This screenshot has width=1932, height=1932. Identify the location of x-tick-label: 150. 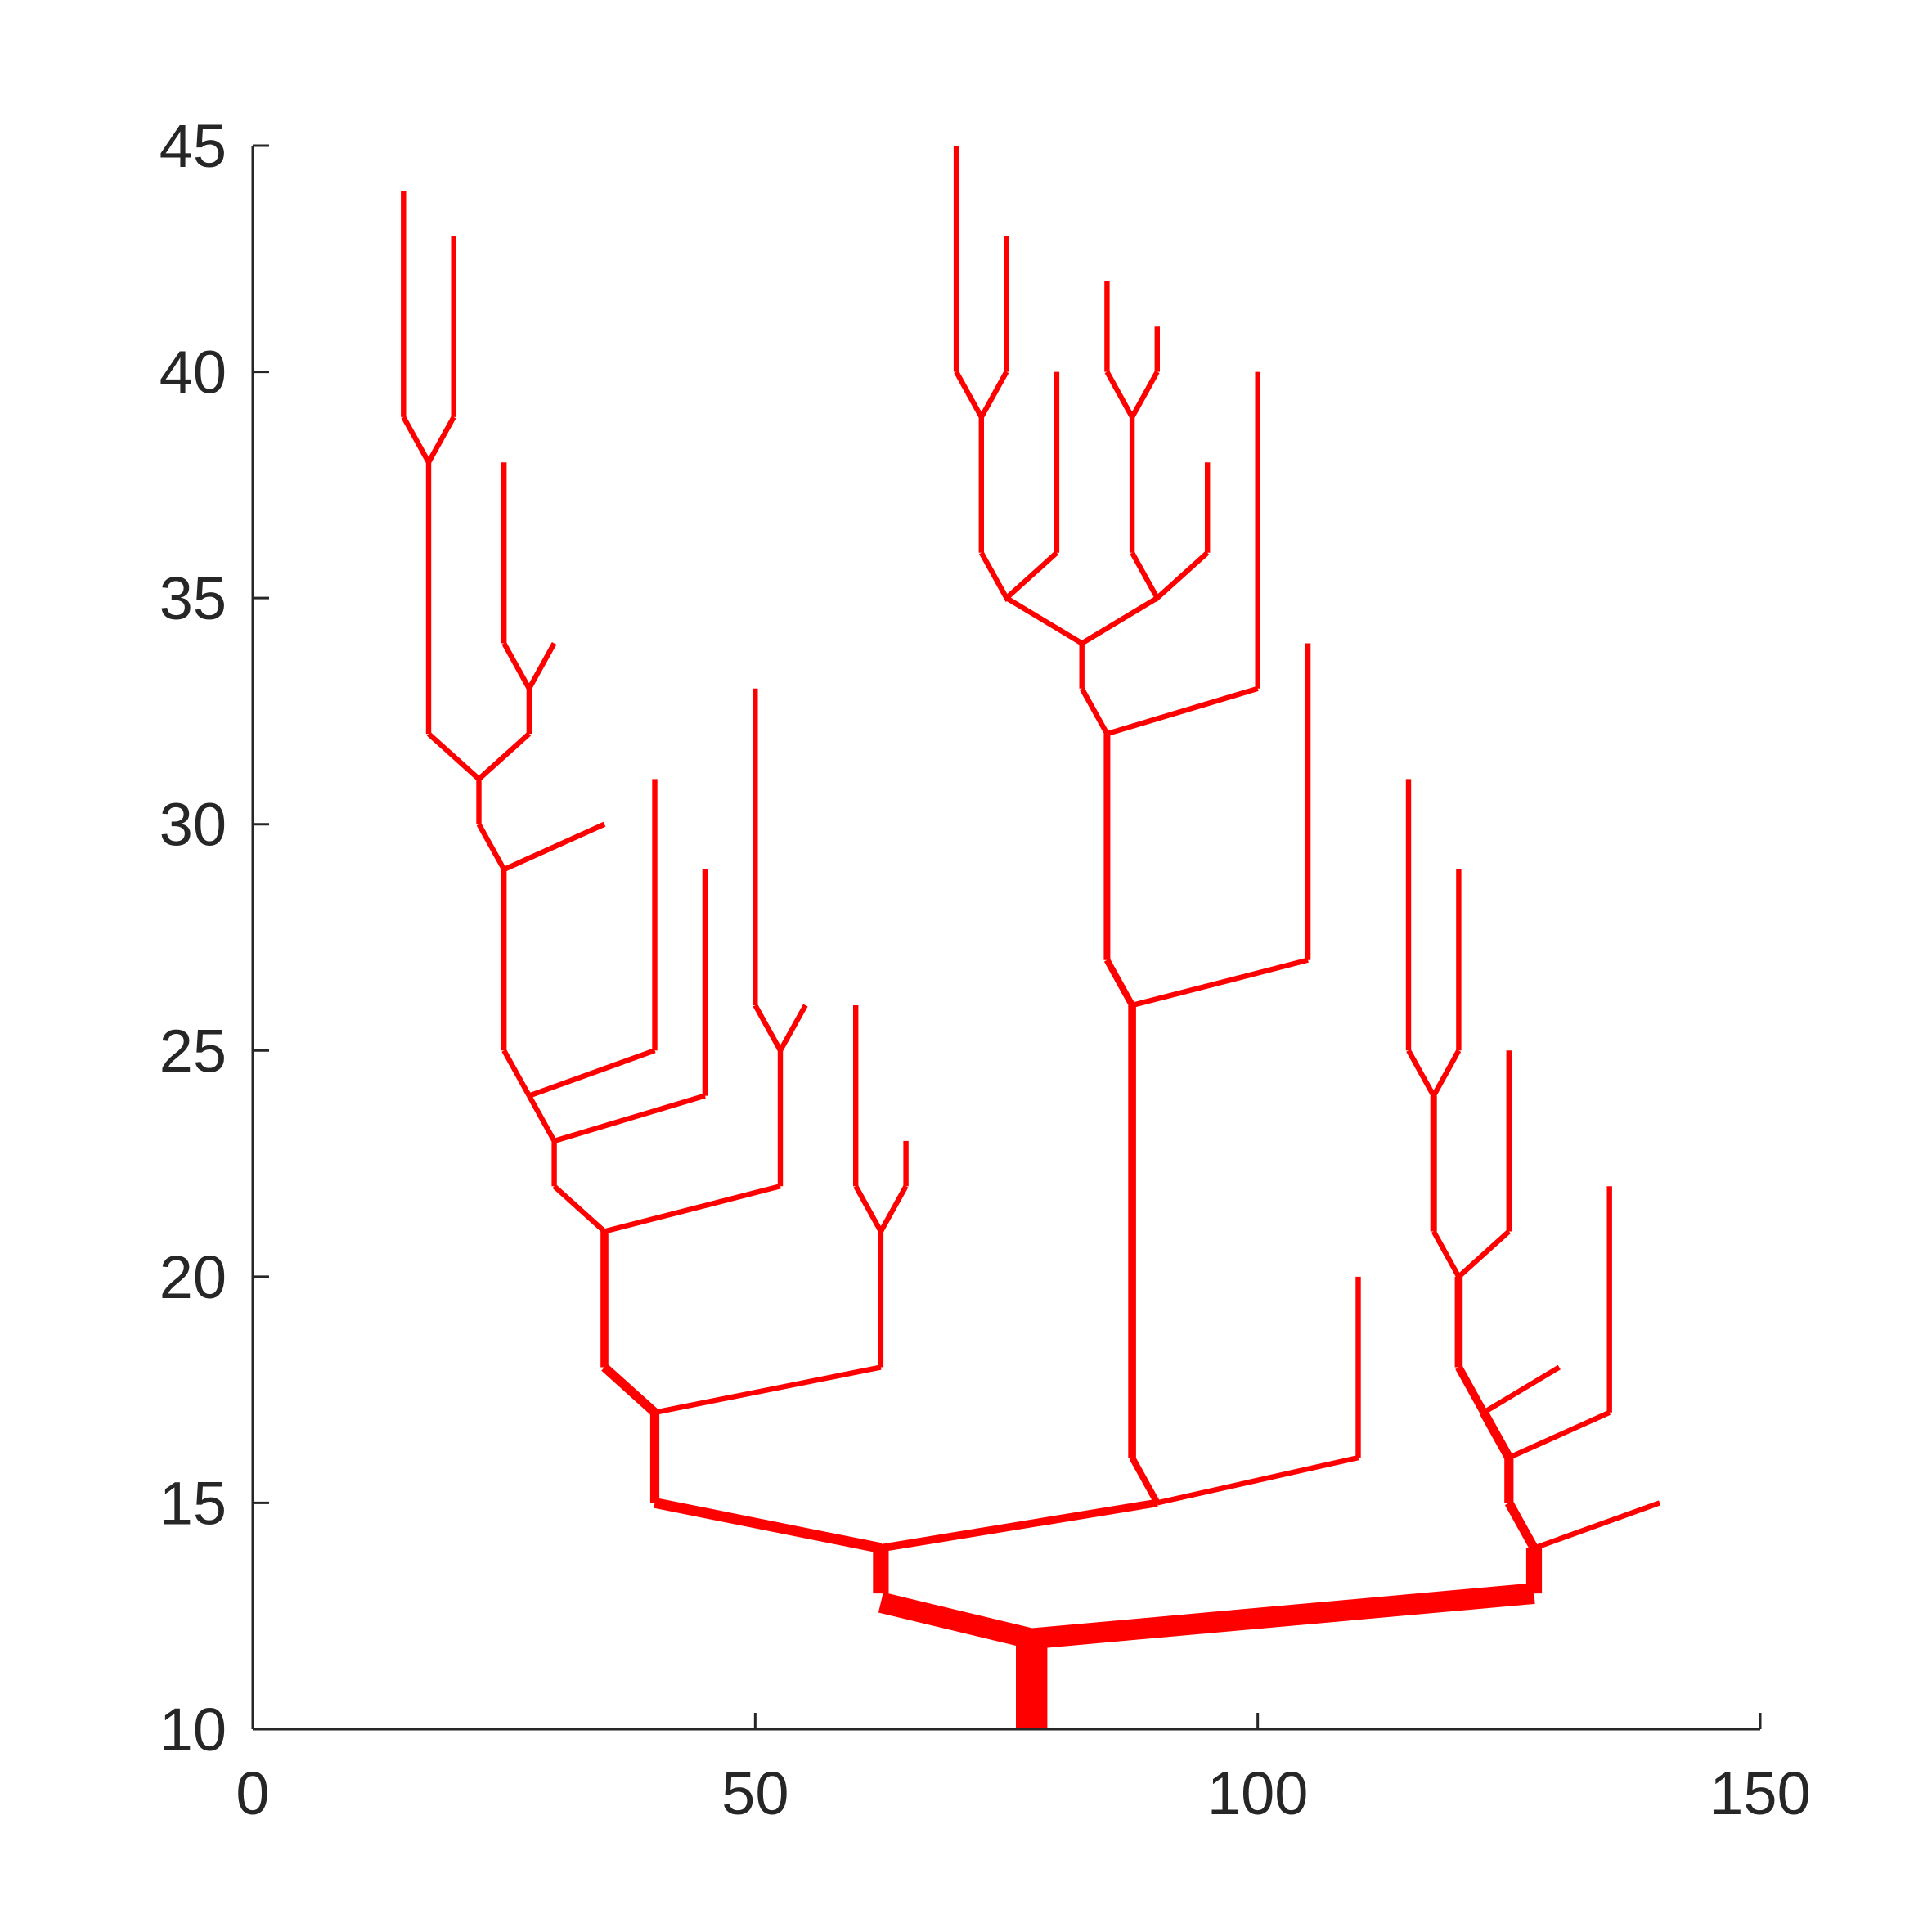
(1760, 1793).